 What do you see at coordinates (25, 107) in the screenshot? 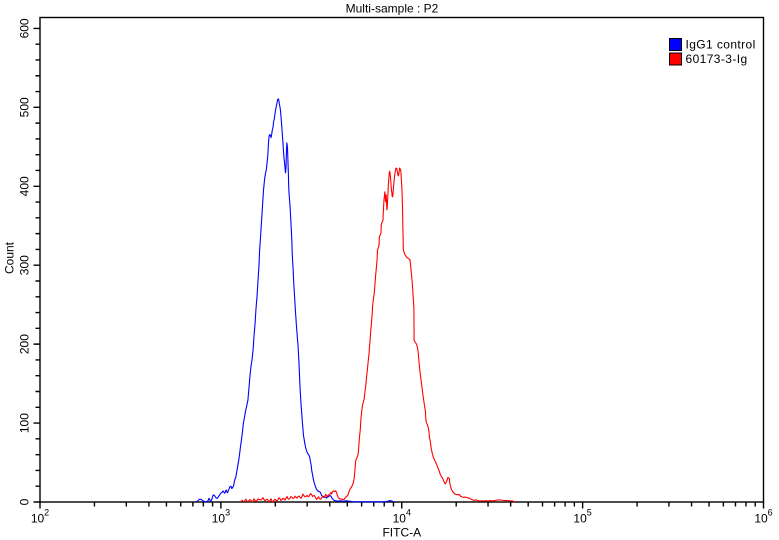
I see `svg-text: 500` at bounding box center [25, 107].